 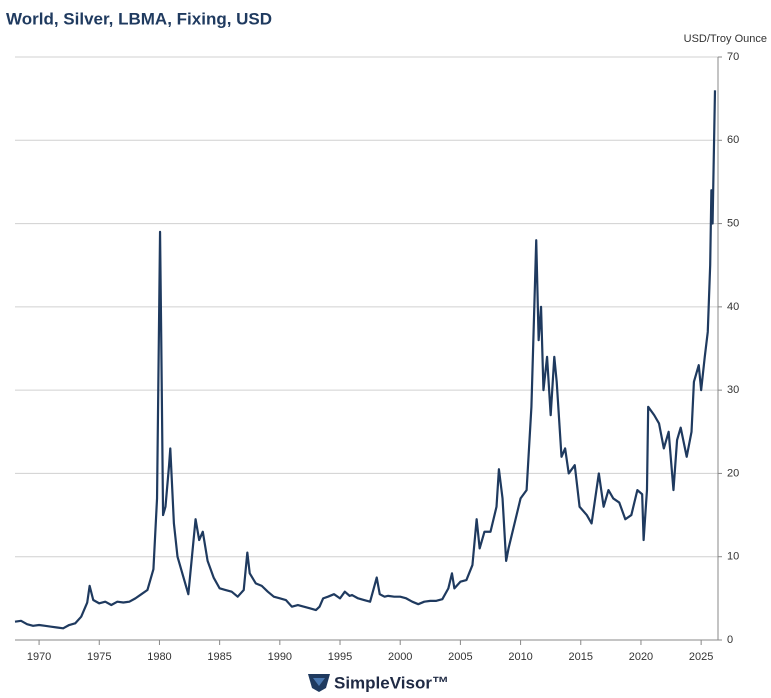 I want to click on y-tick-label: 50, so click(x=733, y=223).